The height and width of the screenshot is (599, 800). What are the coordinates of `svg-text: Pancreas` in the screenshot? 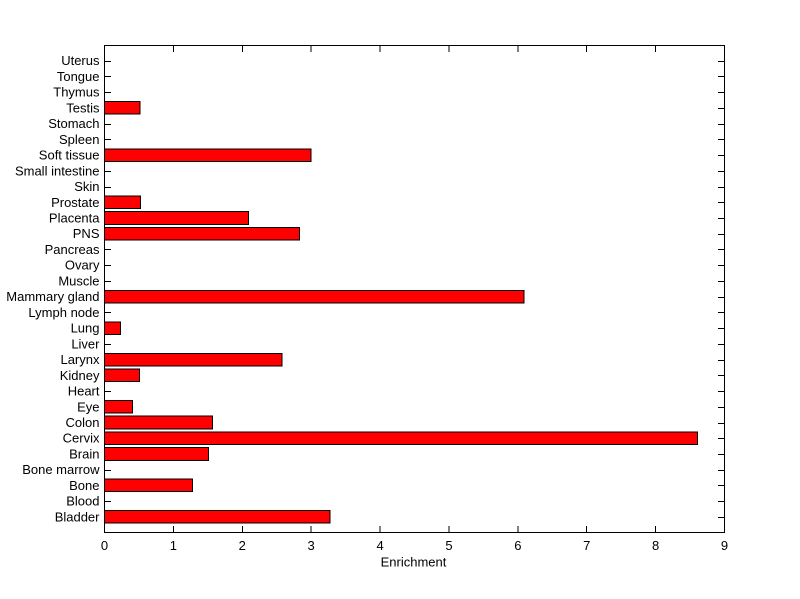 It's located at (72, 249).